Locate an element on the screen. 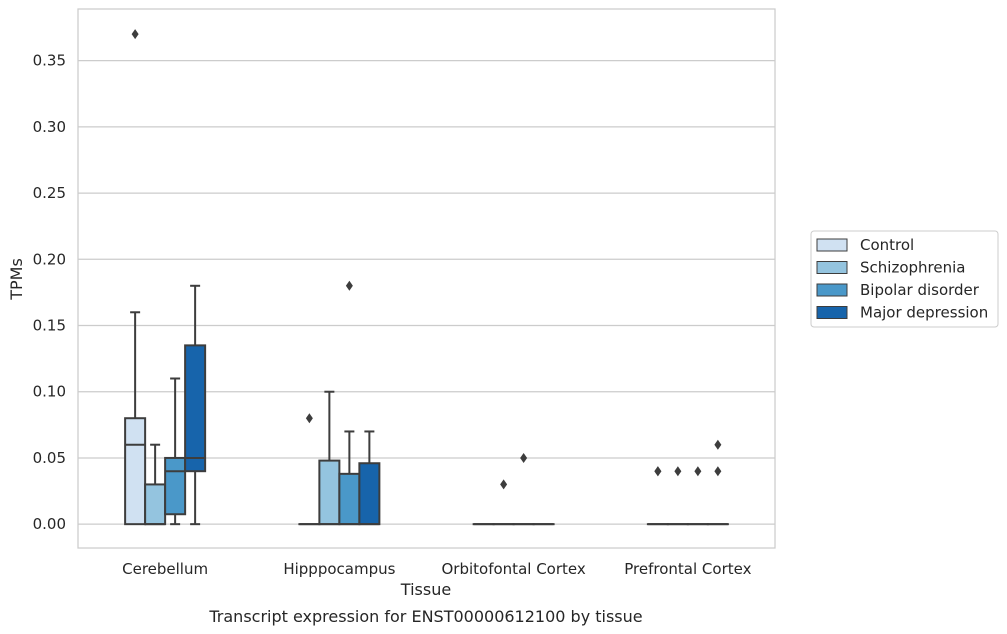  y-tick-label: 0.05 is located at coordinates (49, 458).